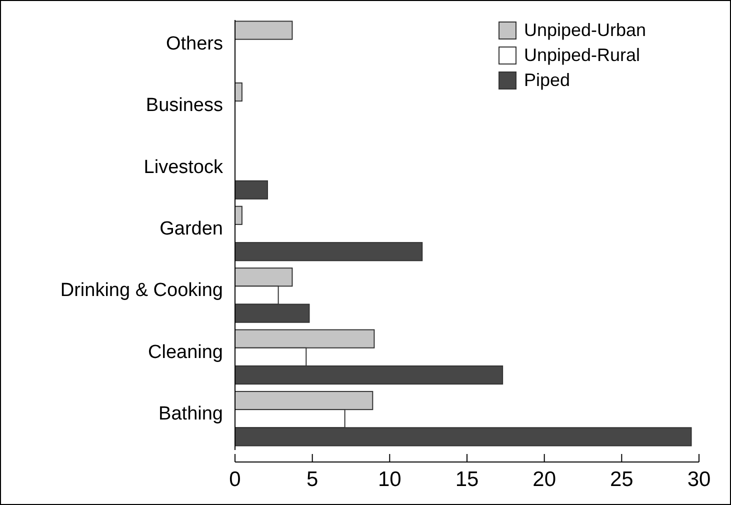 Image resolution: width=731 pixels, height=505 pixels. What do you see at coordinates (194, 43) in the screenshot?
I see `y-tick-label: Others` at bounding box center [194, 43].